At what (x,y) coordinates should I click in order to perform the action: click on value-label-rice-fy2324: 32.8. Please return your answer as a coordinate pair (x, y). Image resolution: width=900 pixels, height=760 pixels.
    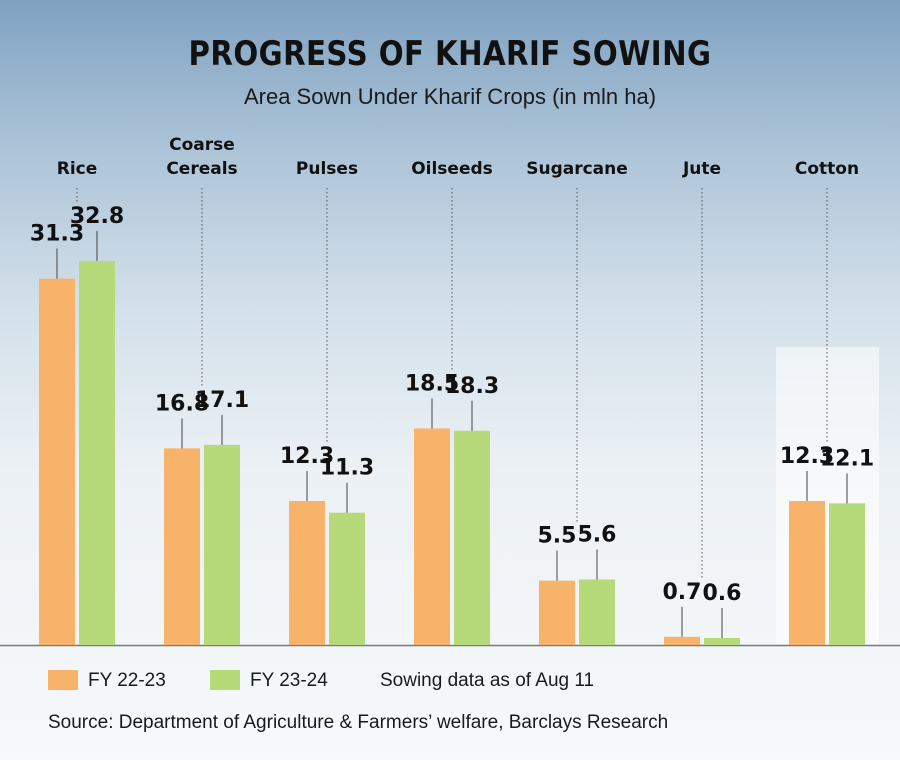
    Looking at the image, I should click on (97, 216).